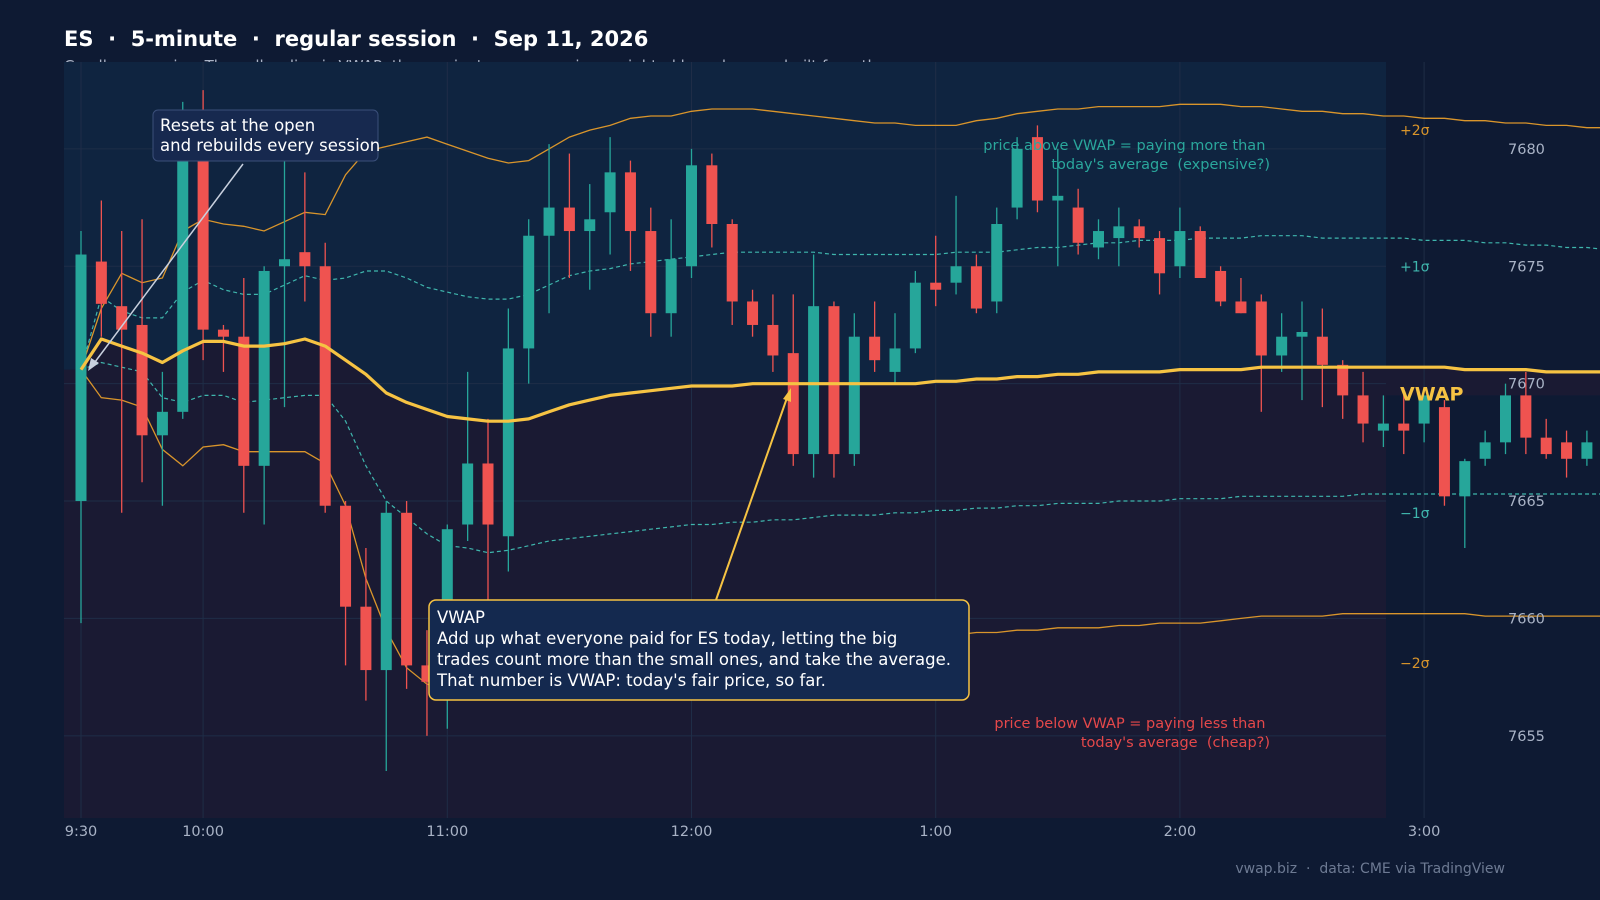 This screenshot has height=900, width=1600. What do you see at coordinates (93, 364) in the screenshot?
I see `open-reset-arrow-head` at bounding box center [93, 364].